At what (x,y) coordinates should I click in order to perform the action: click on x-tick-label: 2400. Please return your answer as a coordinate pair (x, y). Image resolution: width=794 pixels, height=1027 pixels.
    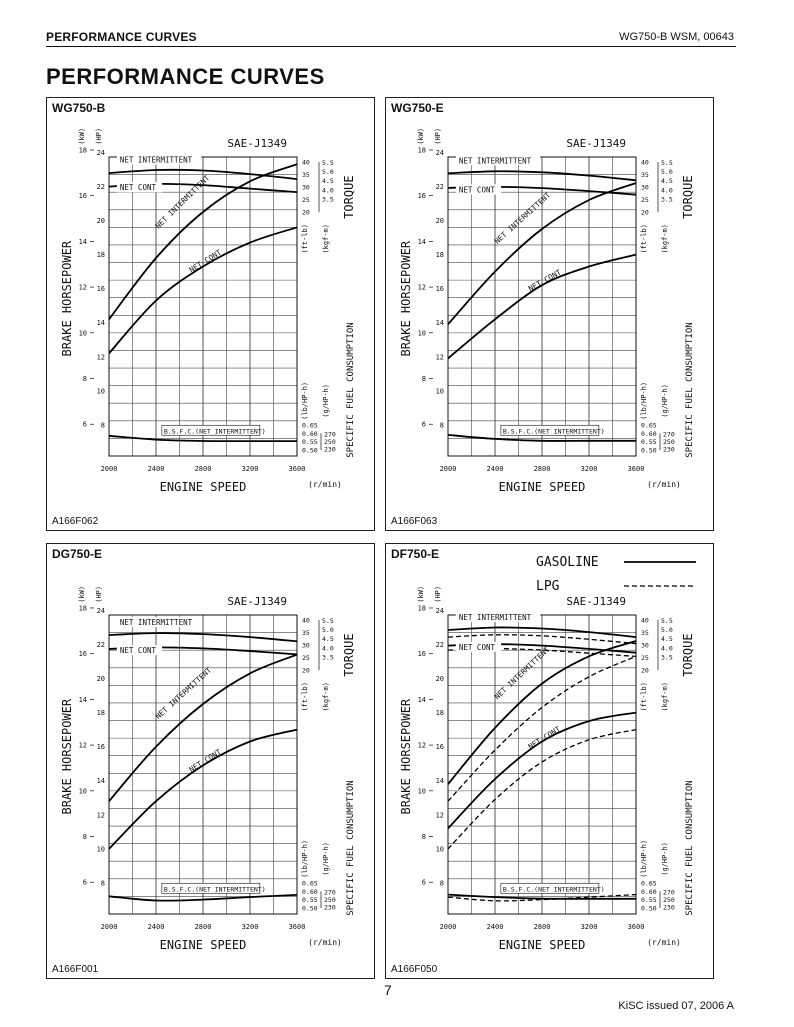
    Looking at the image, I should click on (156, 927).